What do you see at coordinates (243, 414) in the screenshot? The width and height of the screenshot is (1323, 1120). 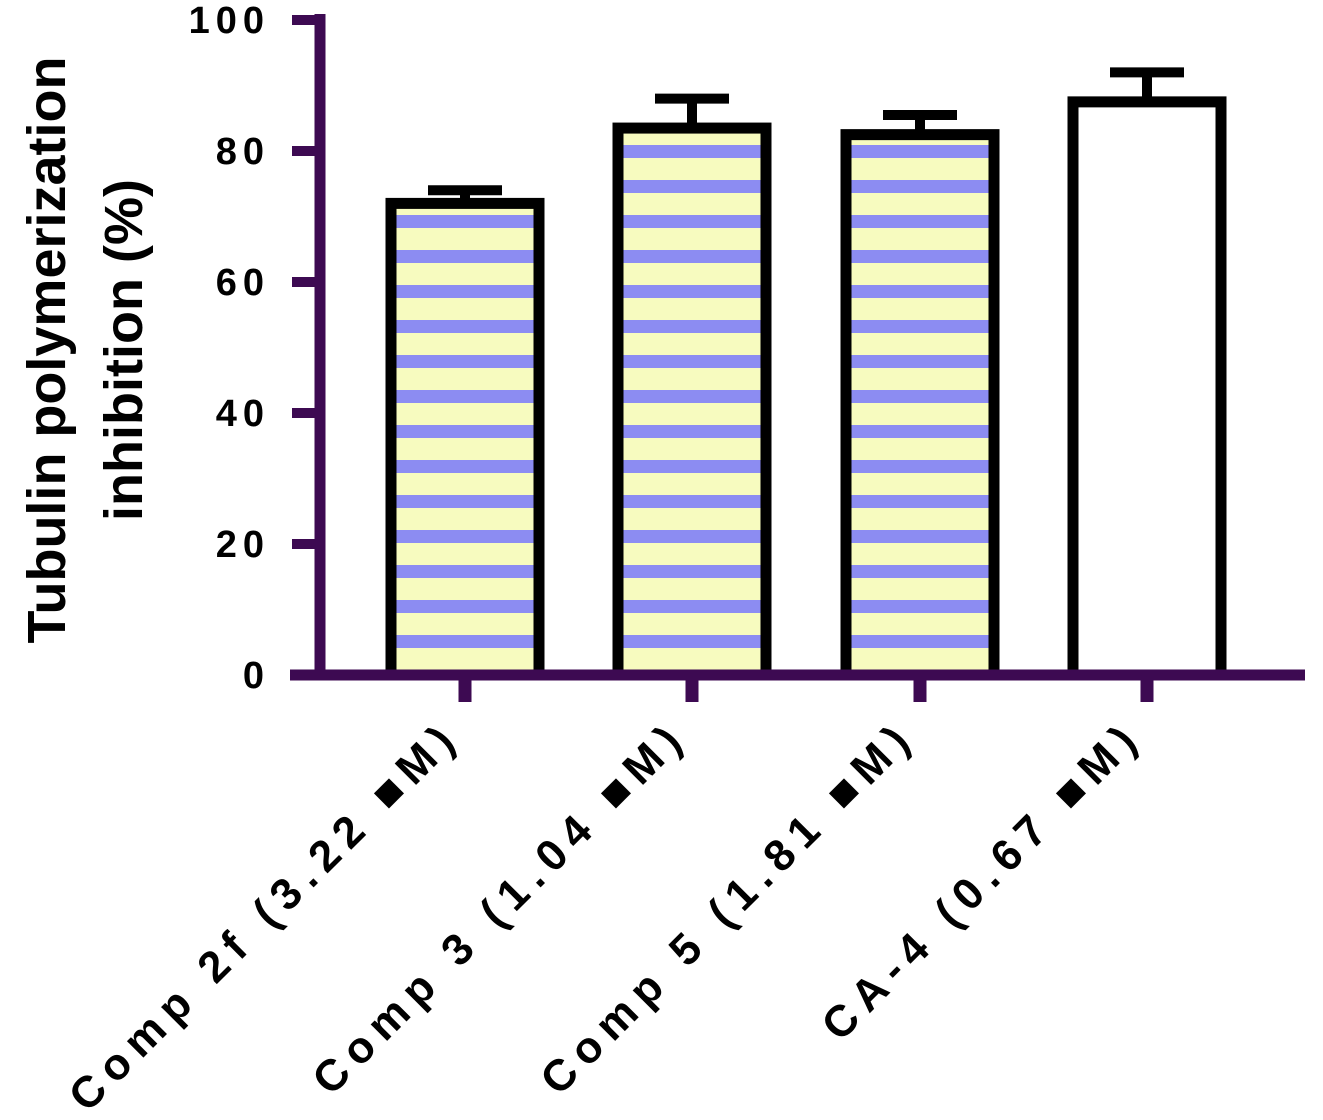 I see `y-tick-label-40: 40` at bounding box center [243, 414].